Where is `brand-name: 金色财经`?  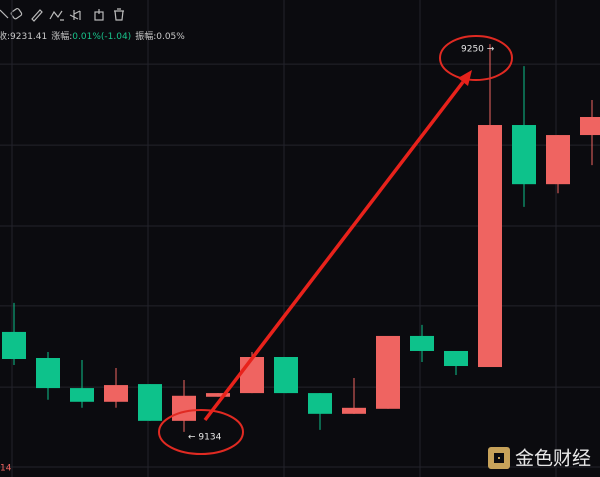
brand-name: 金色财经 is located at coordinates (553, 459).